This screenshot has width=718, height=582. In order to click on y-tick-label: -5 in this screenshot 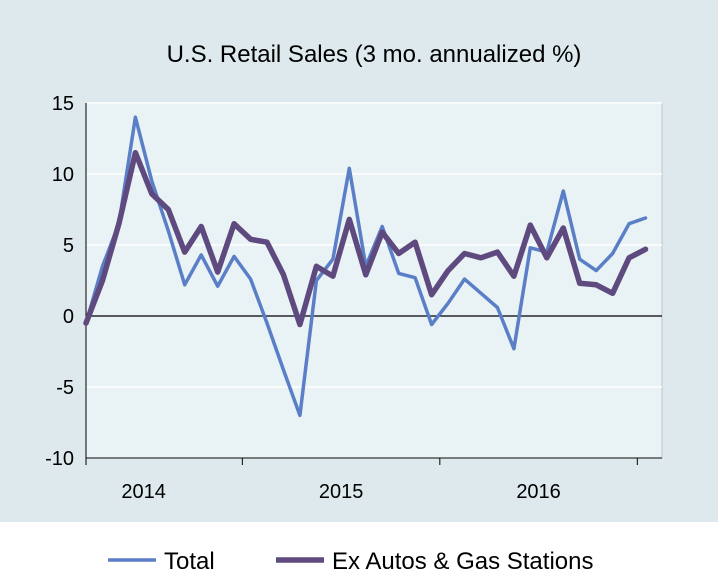, I will do `click(65, 388)`.